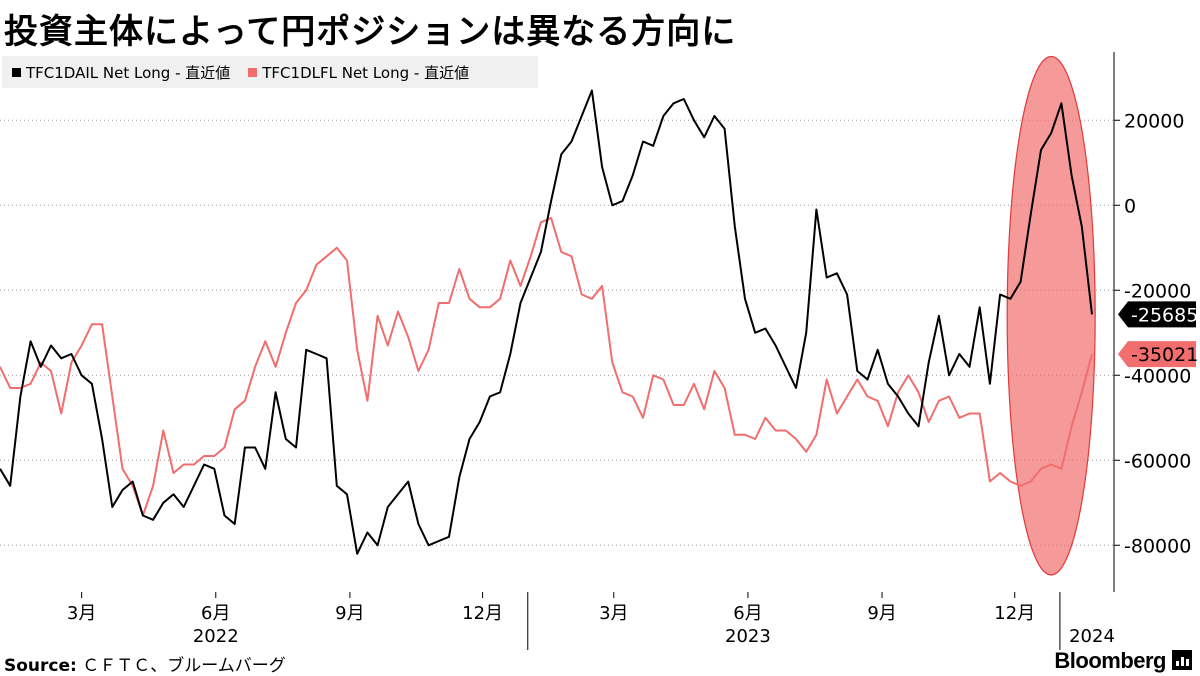 This screenshot has width=1200, height=676. What do you see at coordinates (1164, 355) in the screenshot?
I see `last-value-label-2: -35021` at bounding box center [1164, 355].